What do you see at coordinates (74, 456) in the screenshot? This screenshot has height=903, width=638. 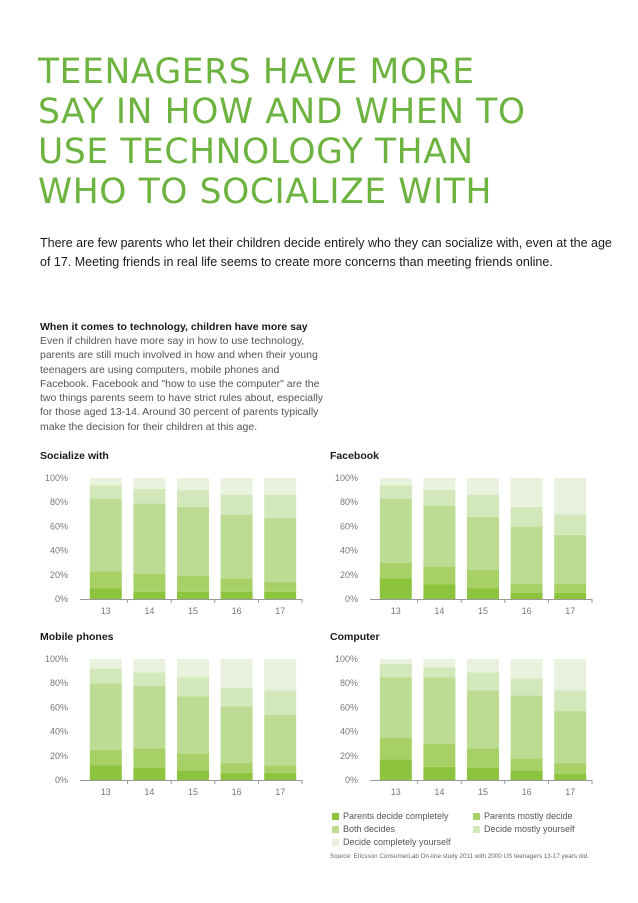 I see `chart-title: Socialize with` at bounding box center [74, 456].